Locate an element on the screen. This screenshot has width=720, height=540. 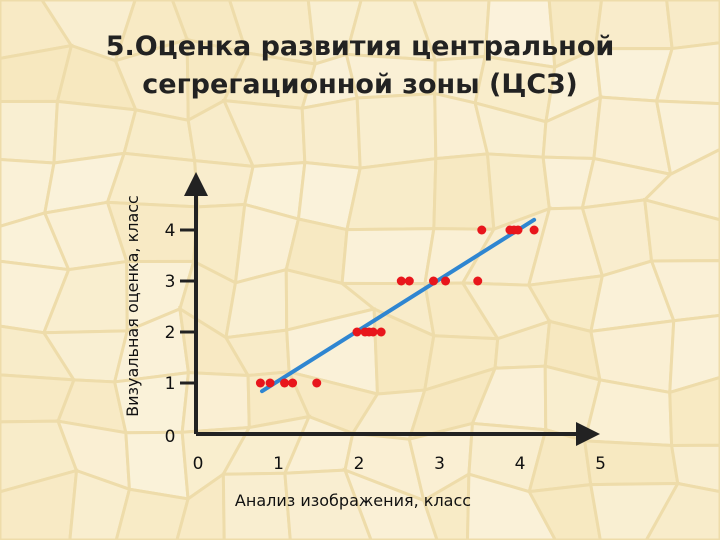
x-tick-label: 0 is located at coordinates (198, 464).